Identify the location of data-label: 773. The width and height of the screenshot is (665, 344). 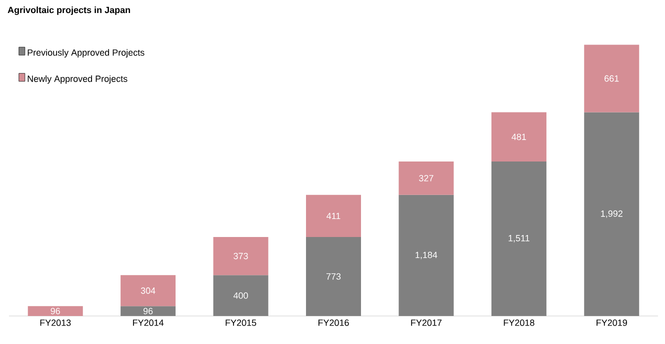
(333, 276).